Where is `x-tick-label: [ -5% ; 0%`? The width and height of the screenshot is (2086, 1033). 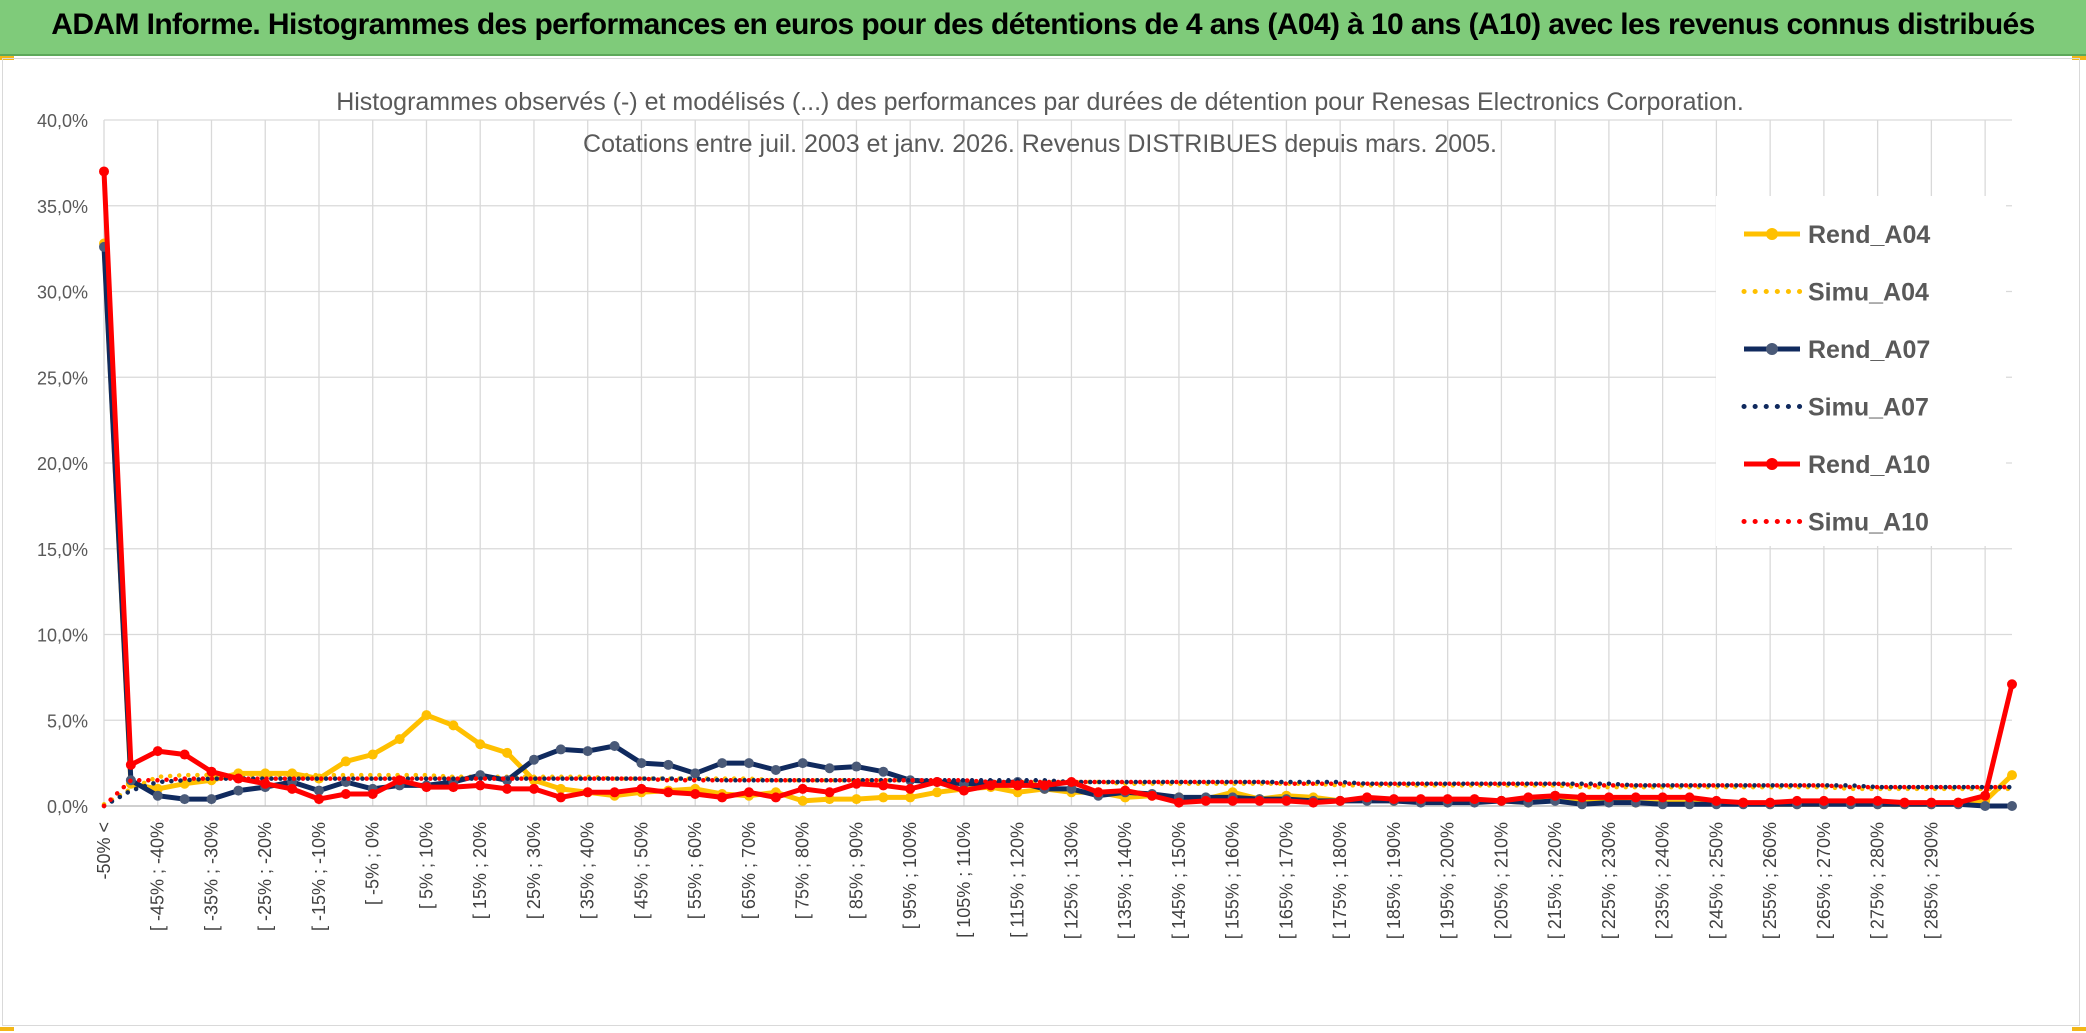 x-tick-label: [ -5% ; 0% is located at coordinates (373, 863).